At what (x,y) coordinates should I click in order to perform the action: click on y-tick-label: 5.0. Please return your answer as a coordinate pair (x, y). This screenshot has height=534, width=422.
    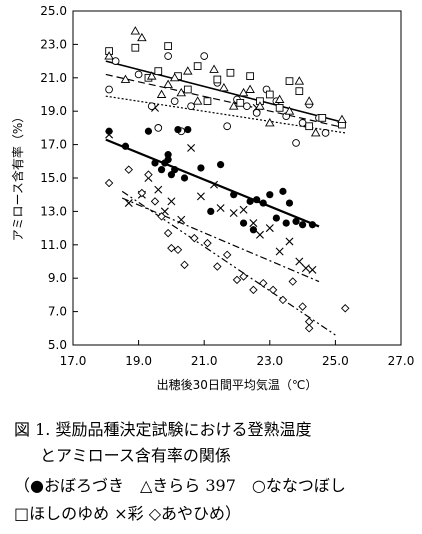
    Looking at the image, I should click on (57, 345).